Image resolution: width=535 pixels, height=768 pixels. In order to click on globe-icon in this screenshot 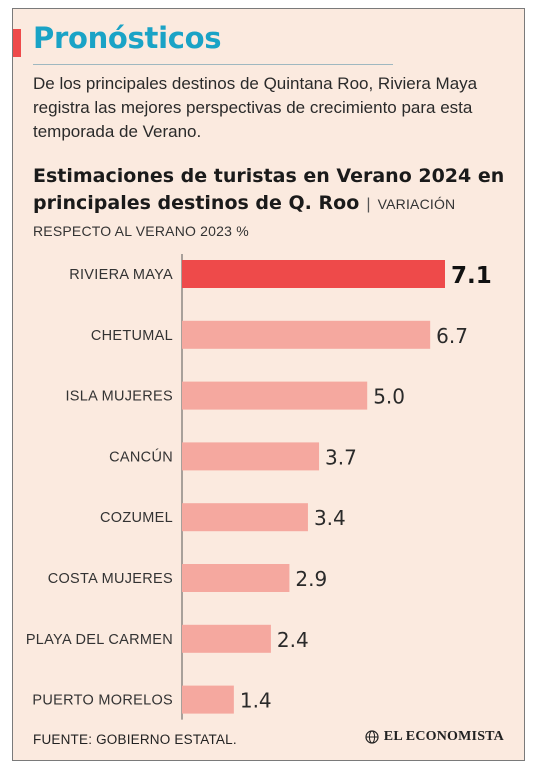, I will do `click(372, 737)`.